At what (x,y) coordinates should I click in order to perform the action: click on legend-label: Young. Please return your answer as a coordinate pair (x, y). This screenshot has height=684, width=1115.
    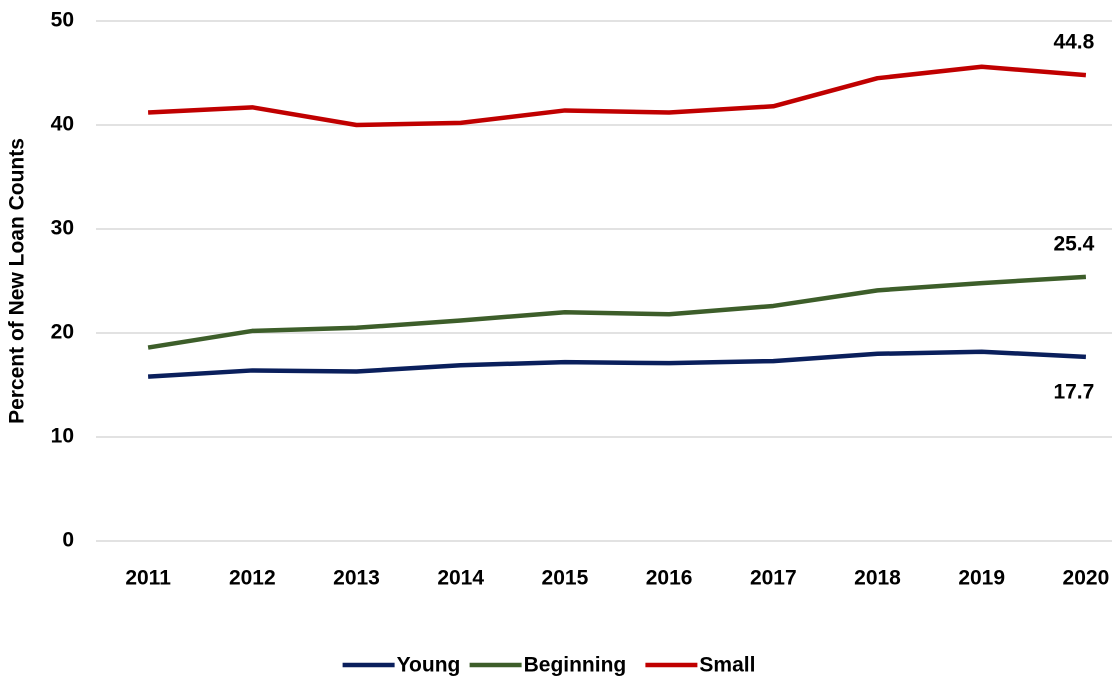
    Looking at the image, I should click on (429, 665).